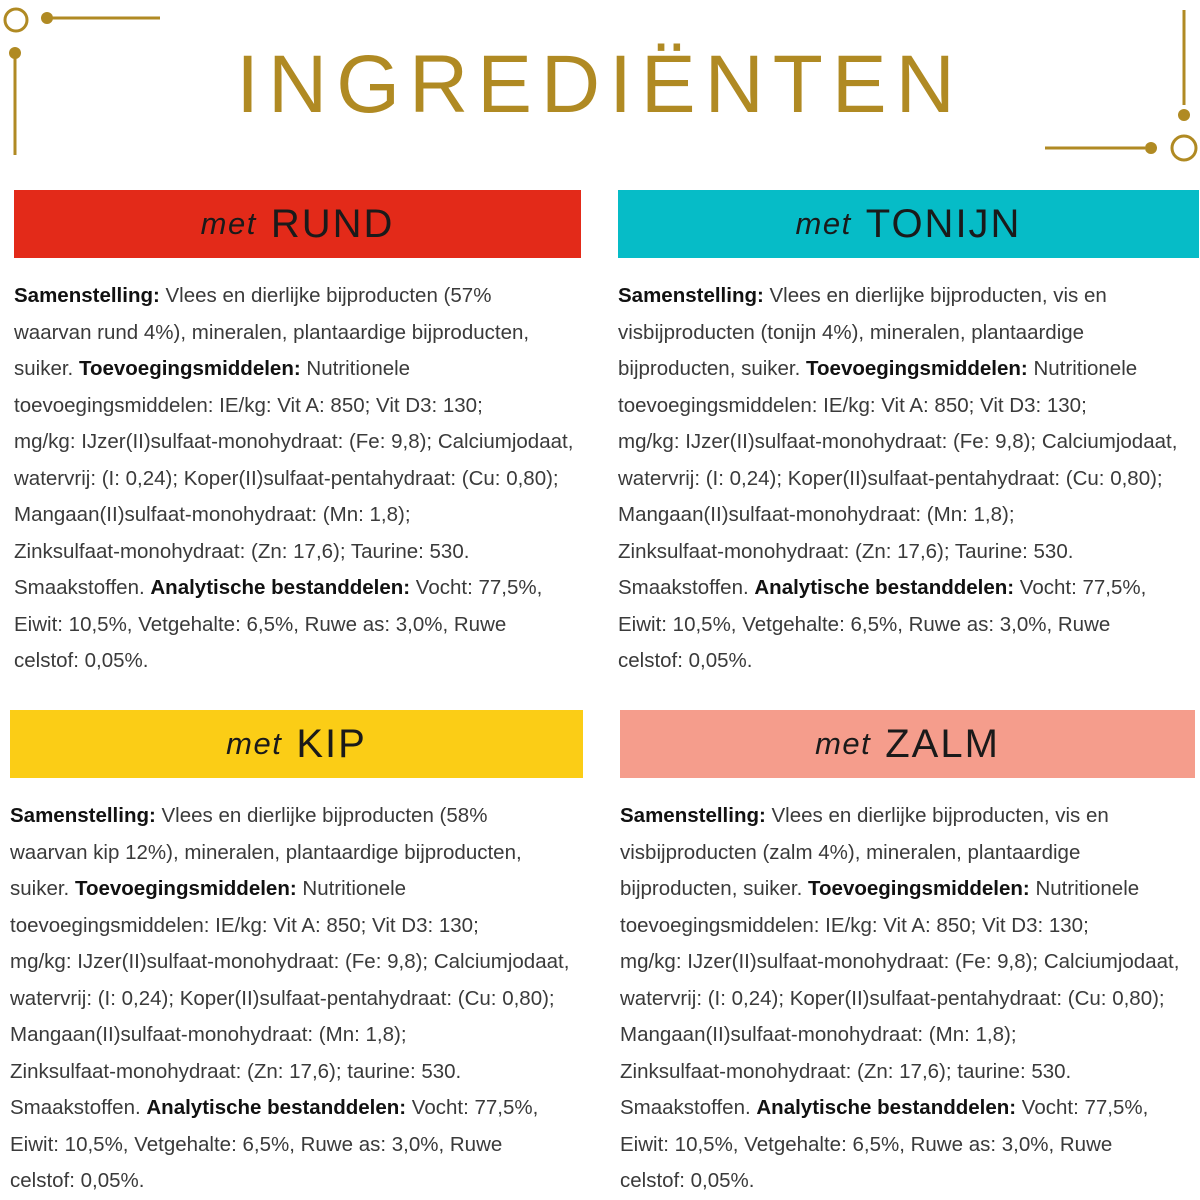 This screenshot has height=1200, width=1200. I want to click on section-title: KIP, so click(331, 743).